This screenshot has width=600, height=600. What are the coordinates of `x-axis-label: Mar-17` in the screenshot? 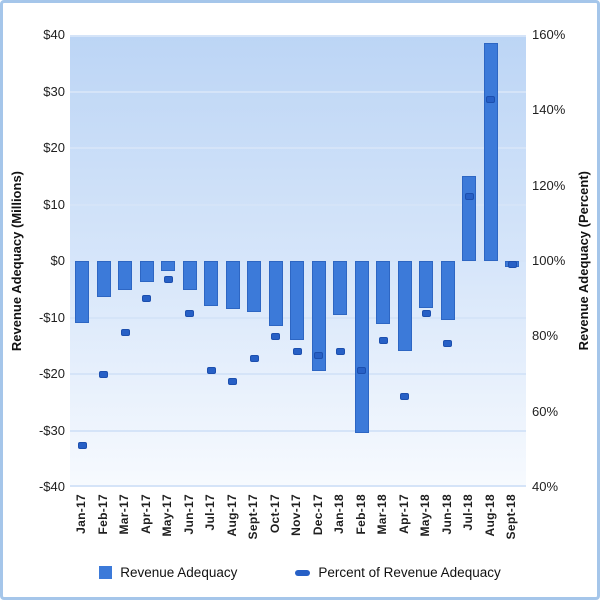 It's located at (124, 514).